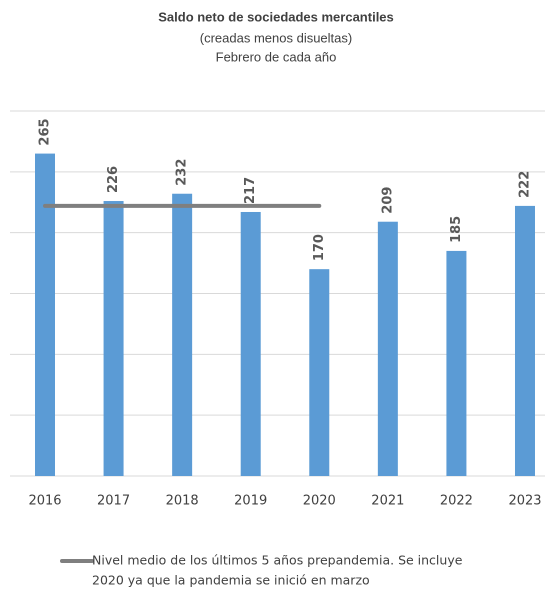 The height and width of the screenshot is (590, 552). Describe the element at coordinates (44, 501) in the screenshot. I see `x-tick-label: 2016` at that location.